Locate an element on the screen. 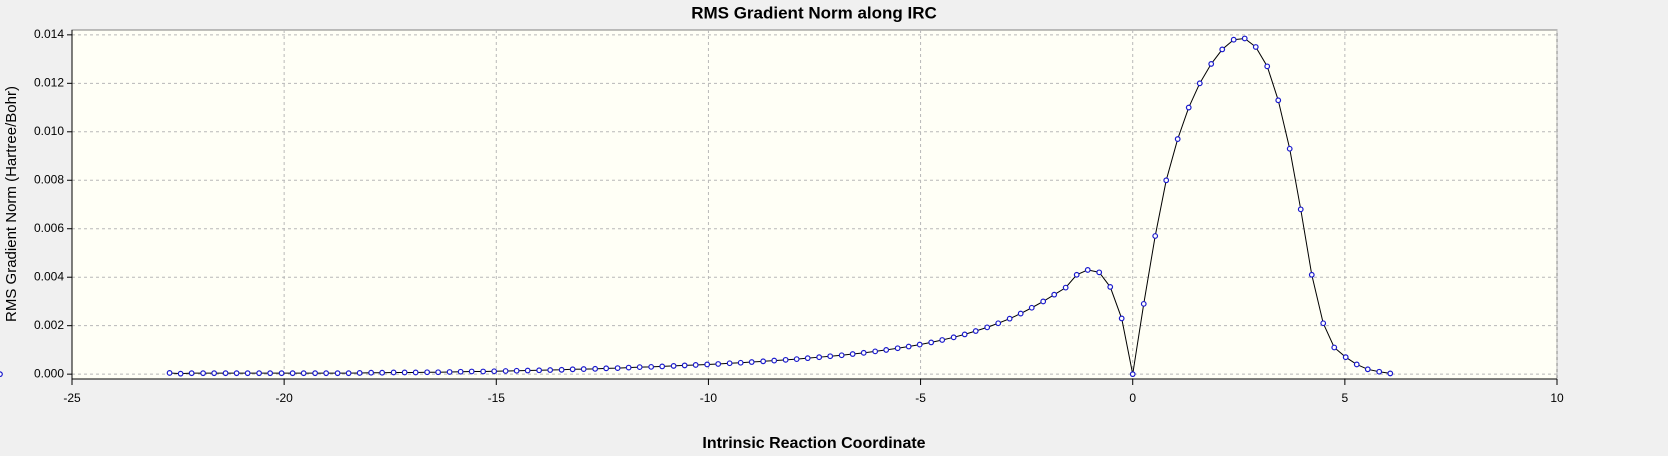 The width and height of the screenshot is (1668, 456). y-tick-label: 0.000 is located at coordinates (49, 373).